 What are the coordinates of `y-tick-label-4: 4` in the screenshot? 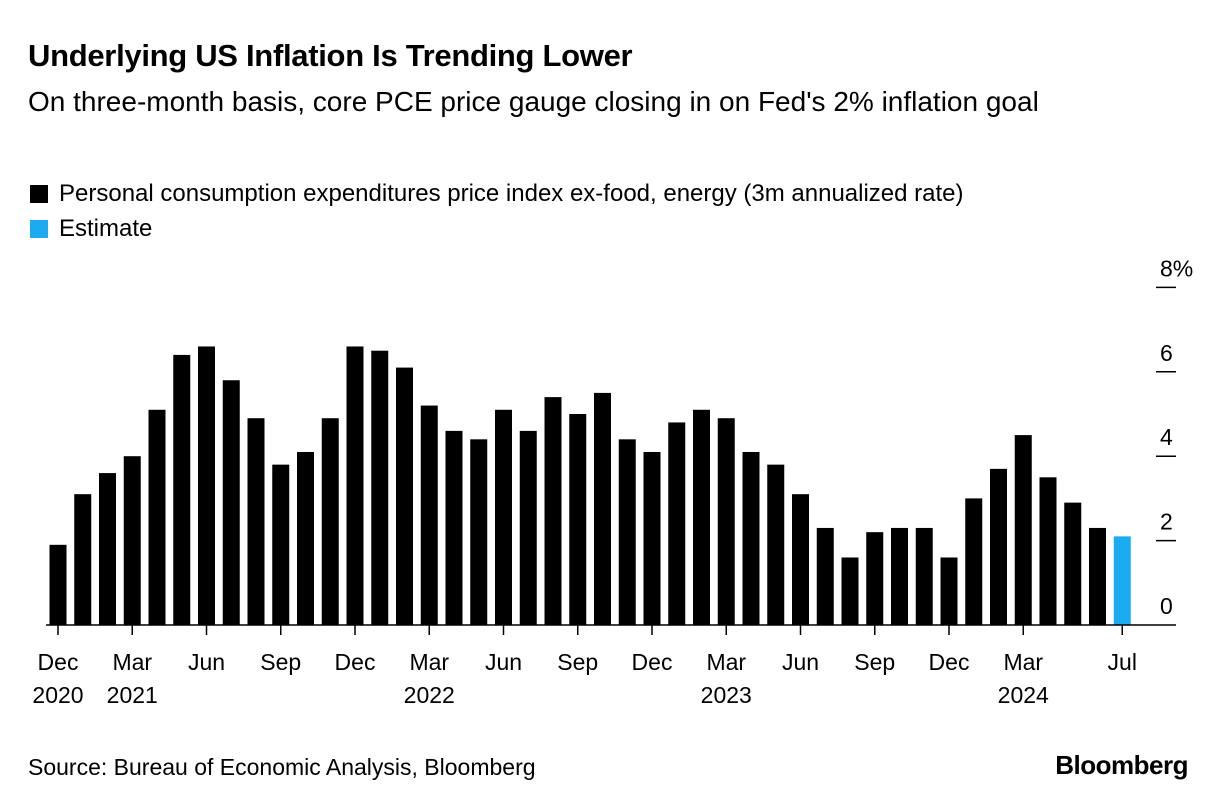 It's located at (1166, 437).